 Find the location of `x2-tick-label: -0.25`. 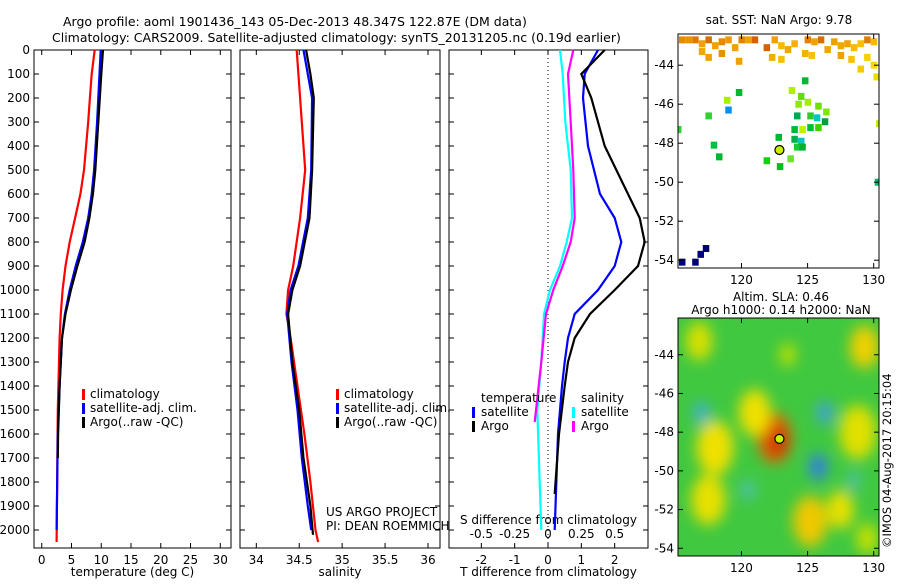

x2-tick-label: -0.25 is located at coordinates (514, 534).